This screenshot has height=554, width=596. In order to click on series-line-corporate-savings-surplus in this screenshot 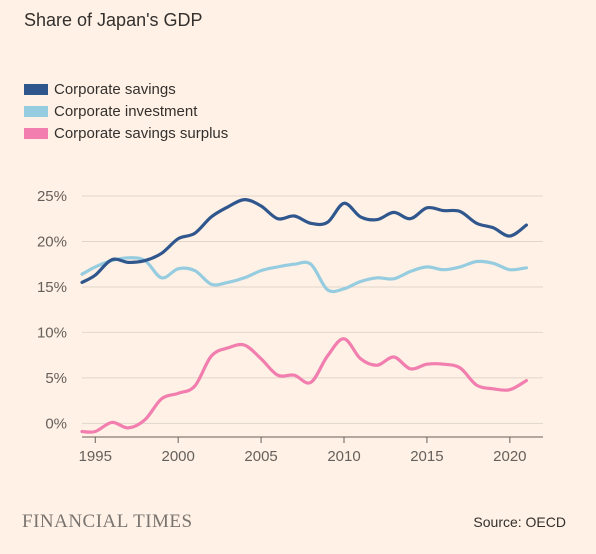, I will do `click(304, 385)`.